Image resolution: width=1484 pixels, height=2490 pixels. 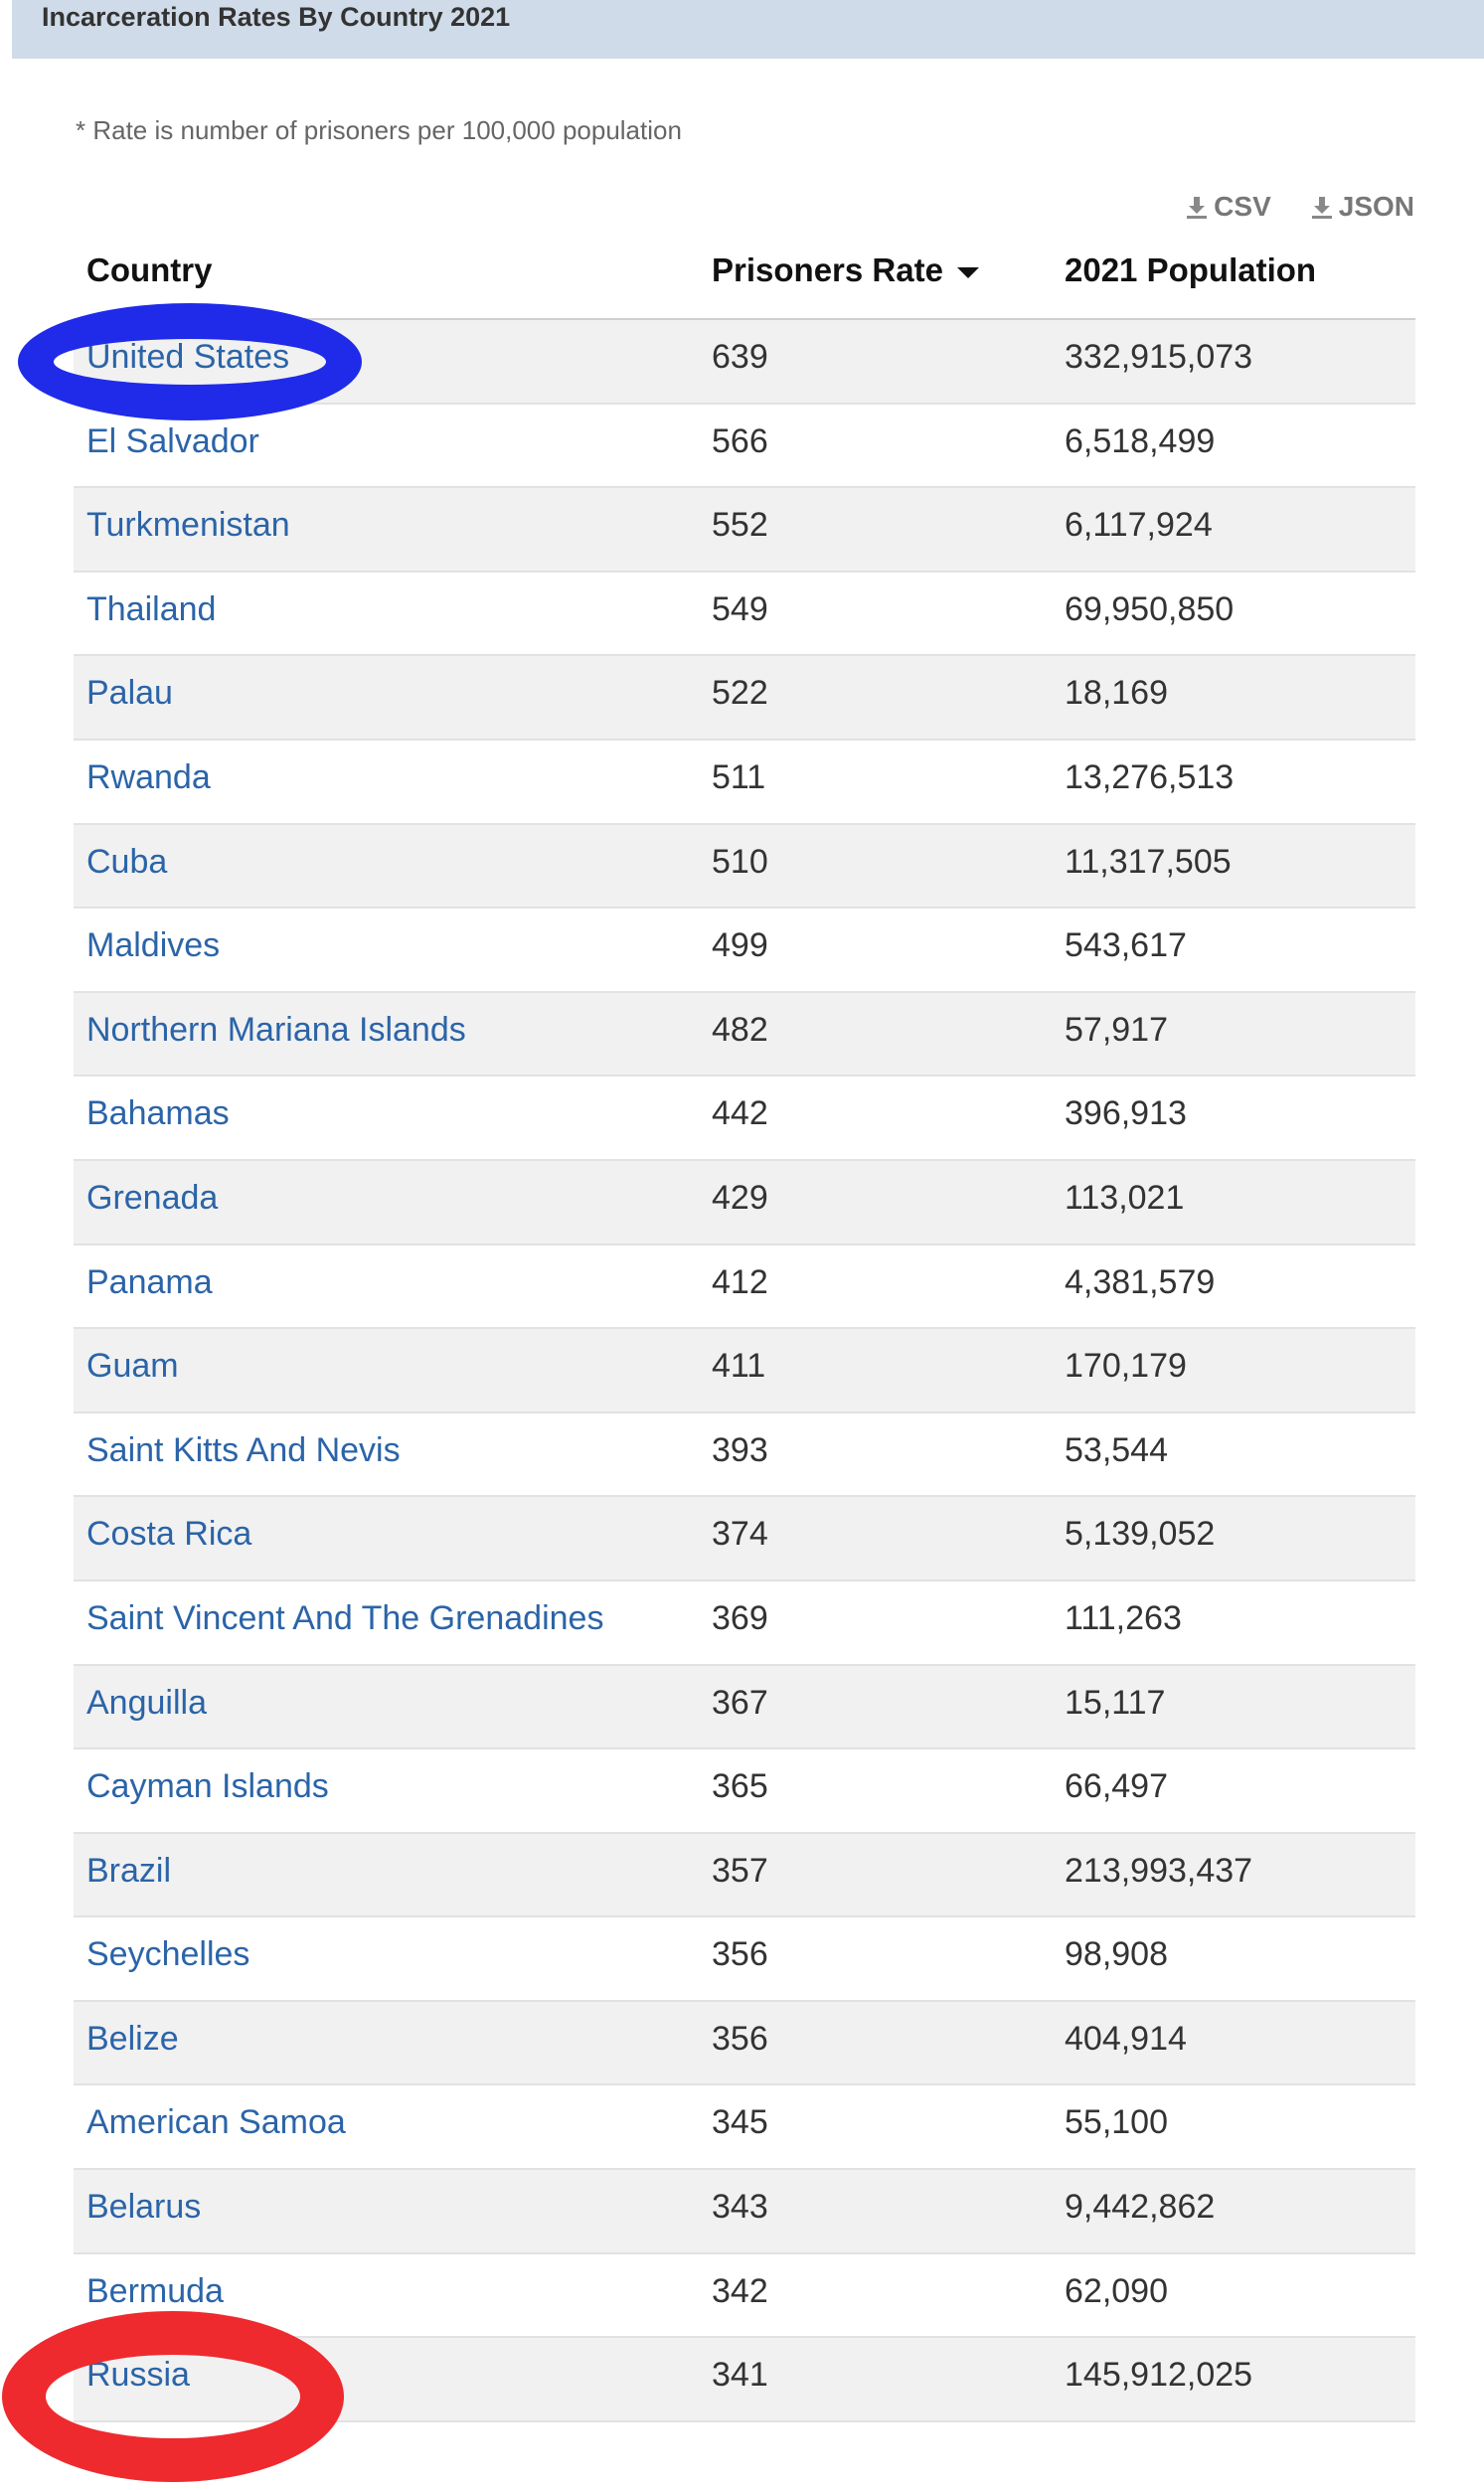 I want to click on table-row: Guam 411 170,179, so click(x=744, y=1371).